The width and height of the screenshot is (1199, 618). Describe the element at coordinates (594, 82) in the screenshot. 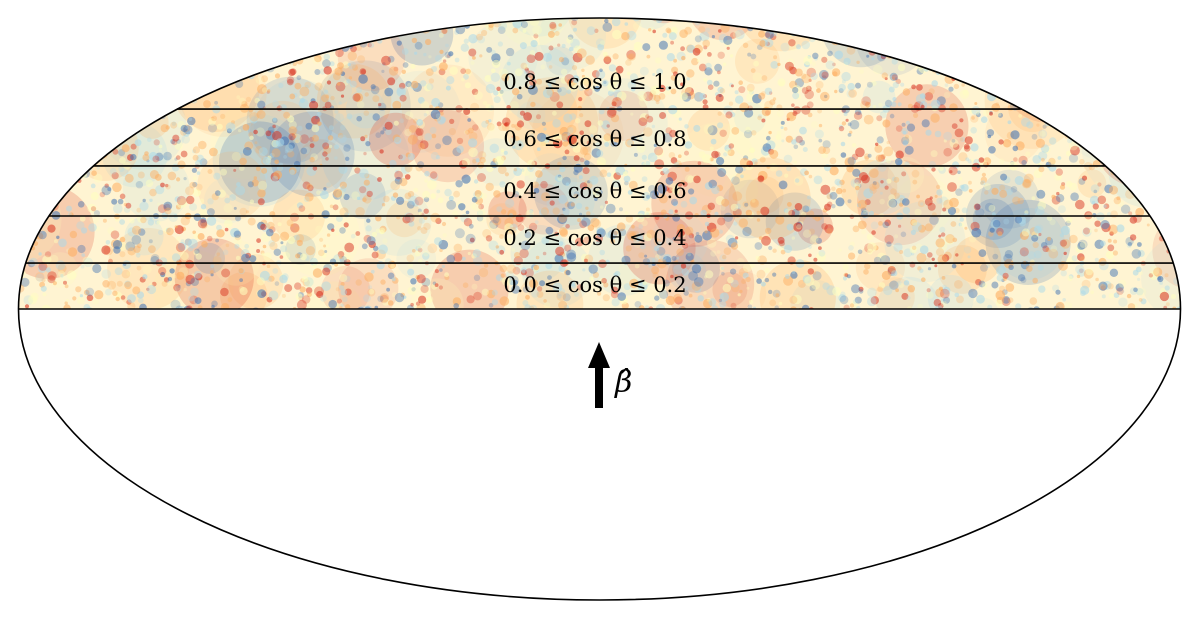

I see `band-label-0.8-1.0: 0.8 ≤ cos θ ≤ 1.0` at that location.